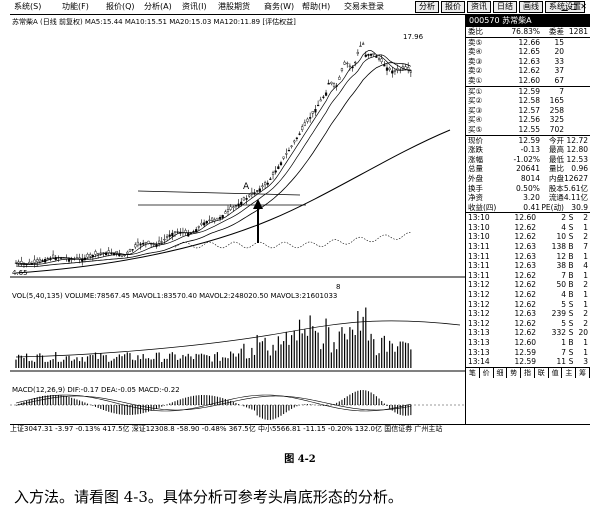 Image resolution: width=600 pixels, height=507 pixels. I want to click on sell-order-row: 卖⑤ 12.66 15, so click(528, 43).